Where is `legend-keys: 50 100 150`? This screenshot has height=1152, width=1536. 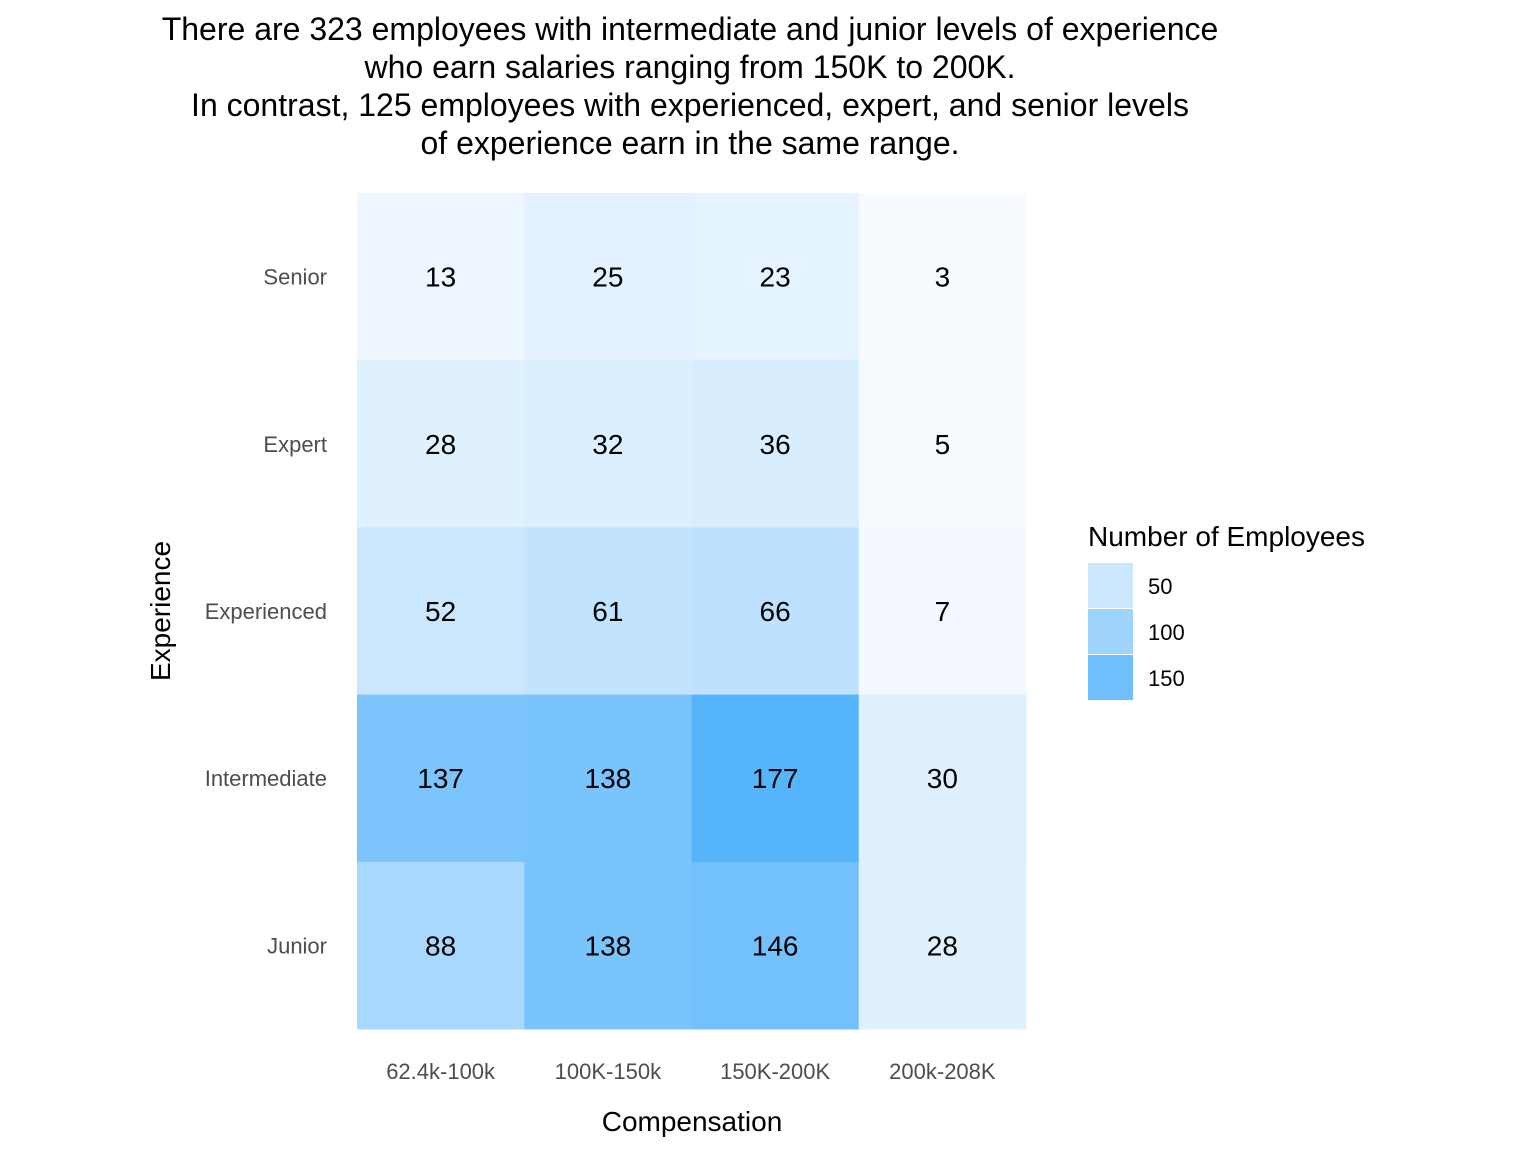 legend-keys: 50 100 150 is located at coordinates (1136, 631).